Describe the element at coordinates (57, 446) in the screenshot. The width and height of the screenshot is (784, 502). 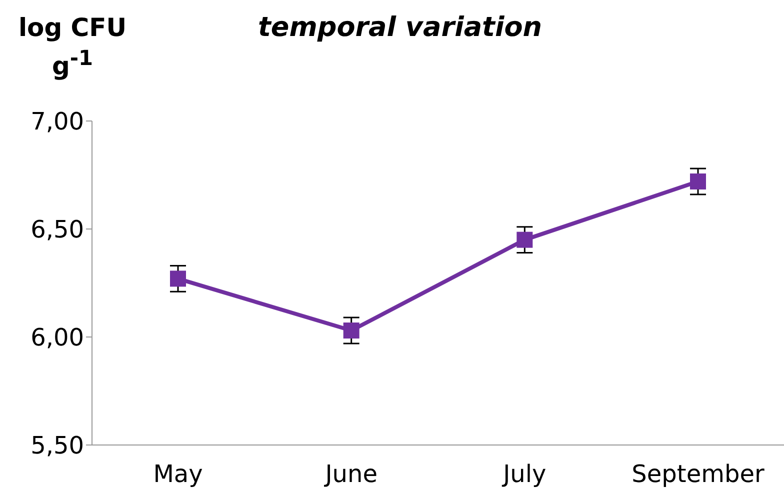
I see `y-tick-label: 5,50` at that location.